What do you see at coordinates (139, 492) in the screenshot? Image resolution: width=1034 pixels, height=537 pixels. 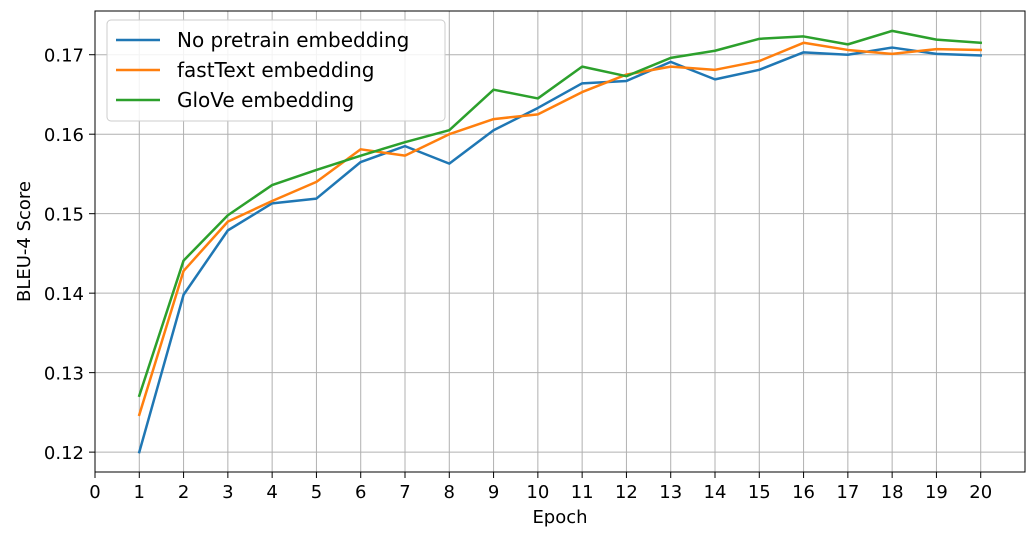 I see `x-tick-label: 1` at bounding box center [139, 492].